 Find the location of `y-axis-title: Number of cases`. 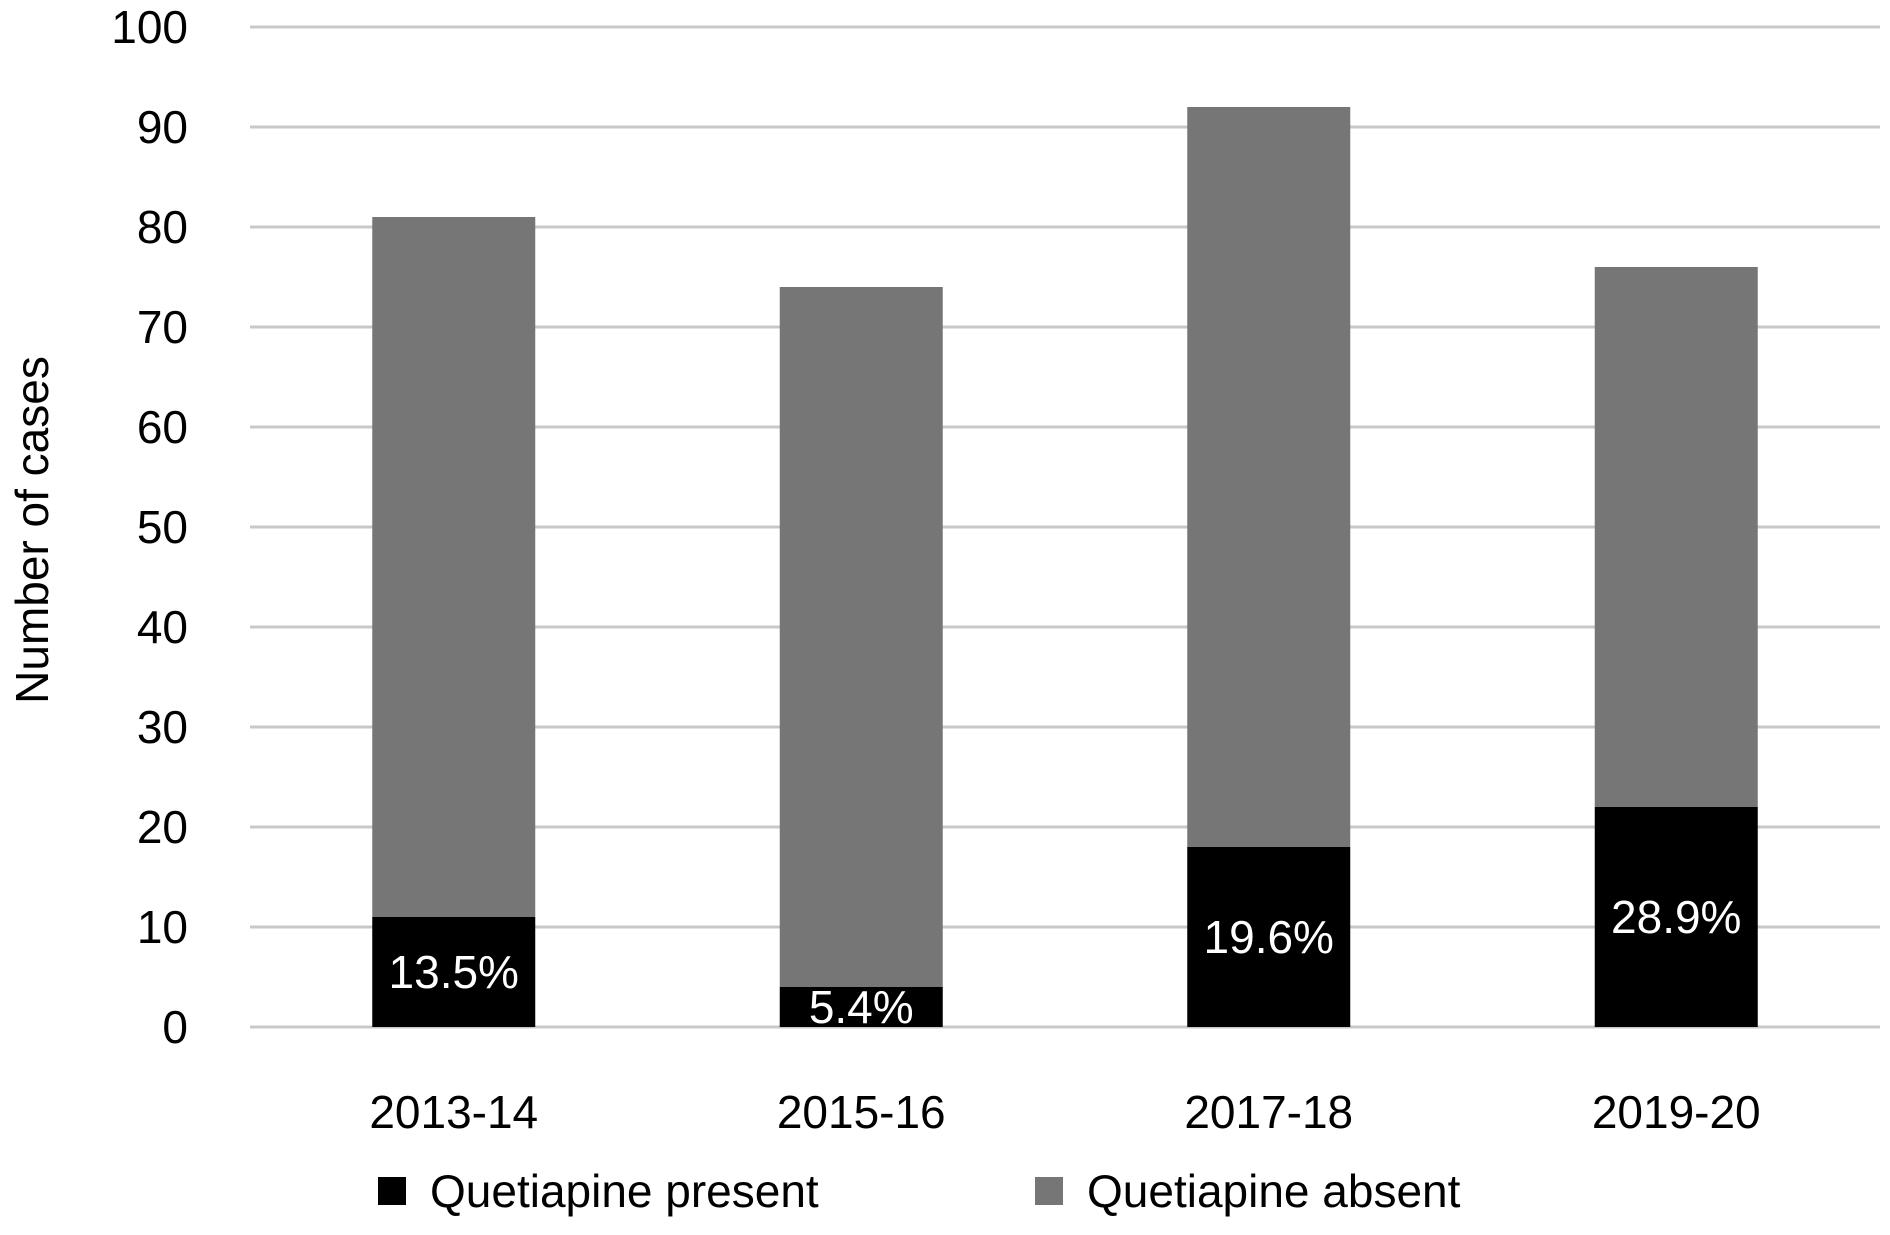

y-axis-title: Number of cases is located at coordinates (32, 530).